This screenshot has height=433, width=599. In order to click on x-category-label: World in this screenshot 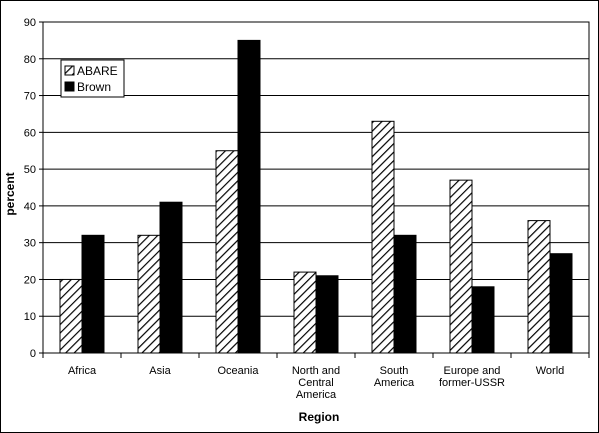, I will do `click(550, 371)`.